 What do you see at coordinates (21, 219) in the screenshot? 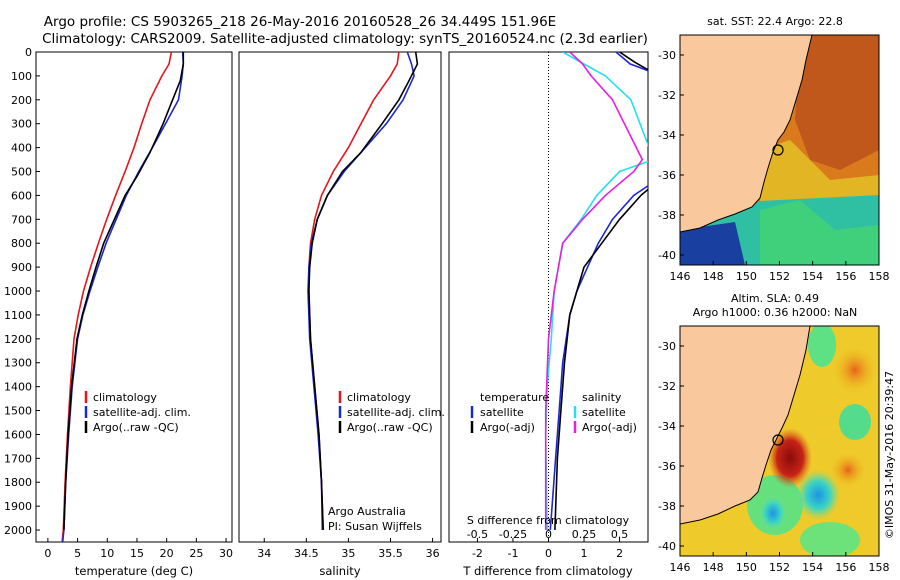
I see `y-tick-label: 700` at bounding box center [21, 219].